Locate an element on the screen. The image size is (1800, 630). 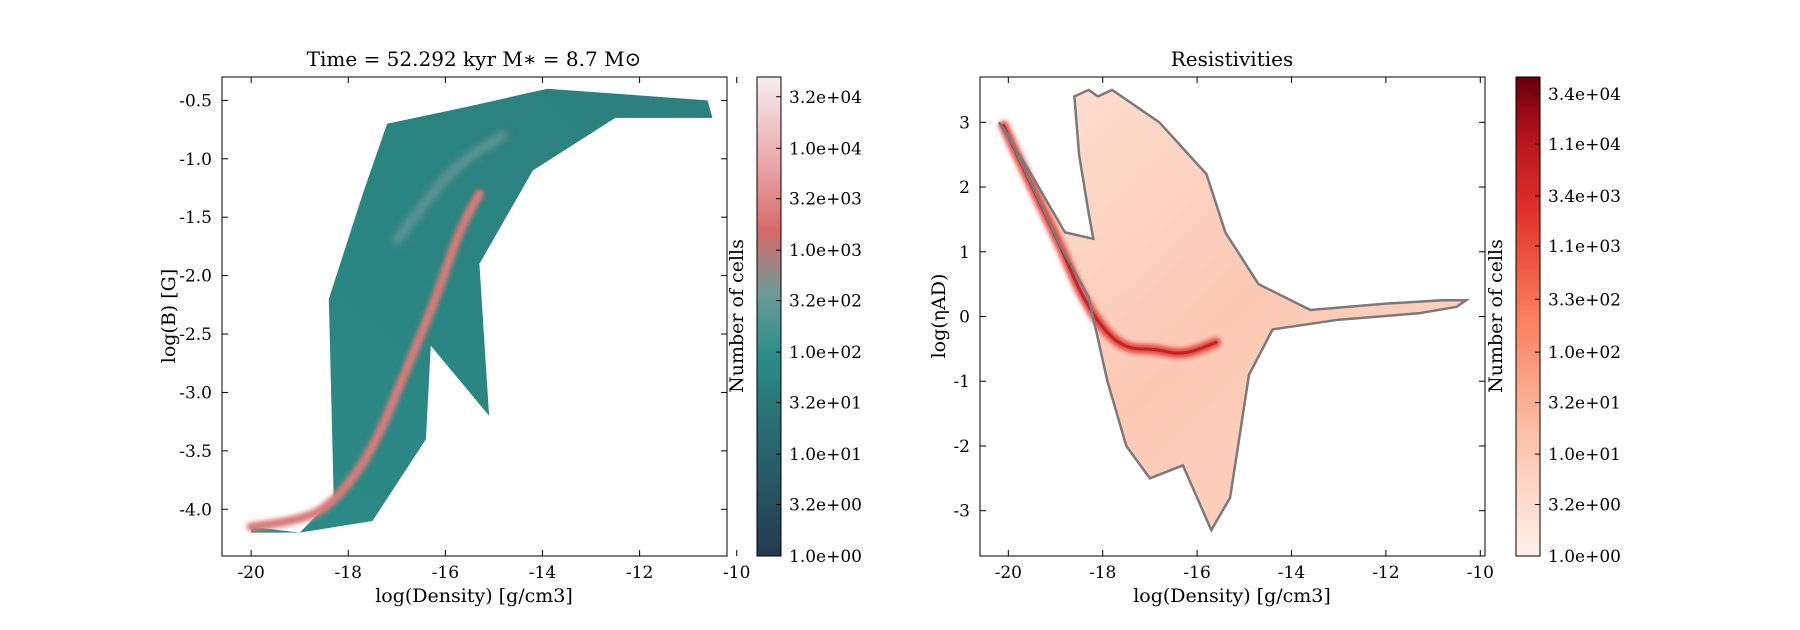
panel-1-y-axis-label: log(B) [G] is located at coordinates (169, 316).